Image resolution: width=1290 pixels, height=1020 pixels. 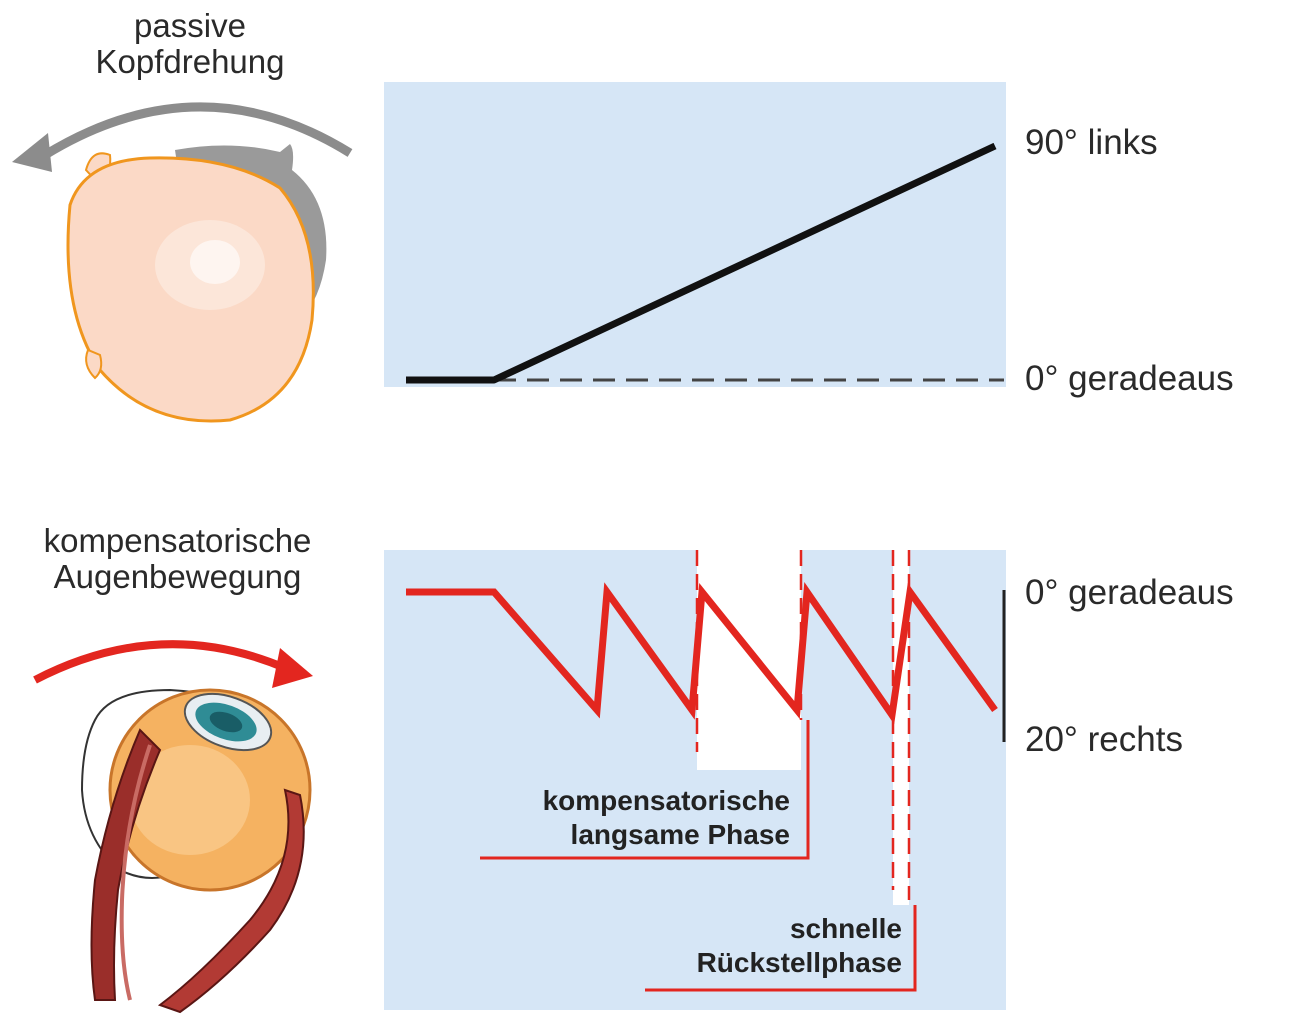 I want to click on fast-phase-bracket, so click(x=781, y=948).